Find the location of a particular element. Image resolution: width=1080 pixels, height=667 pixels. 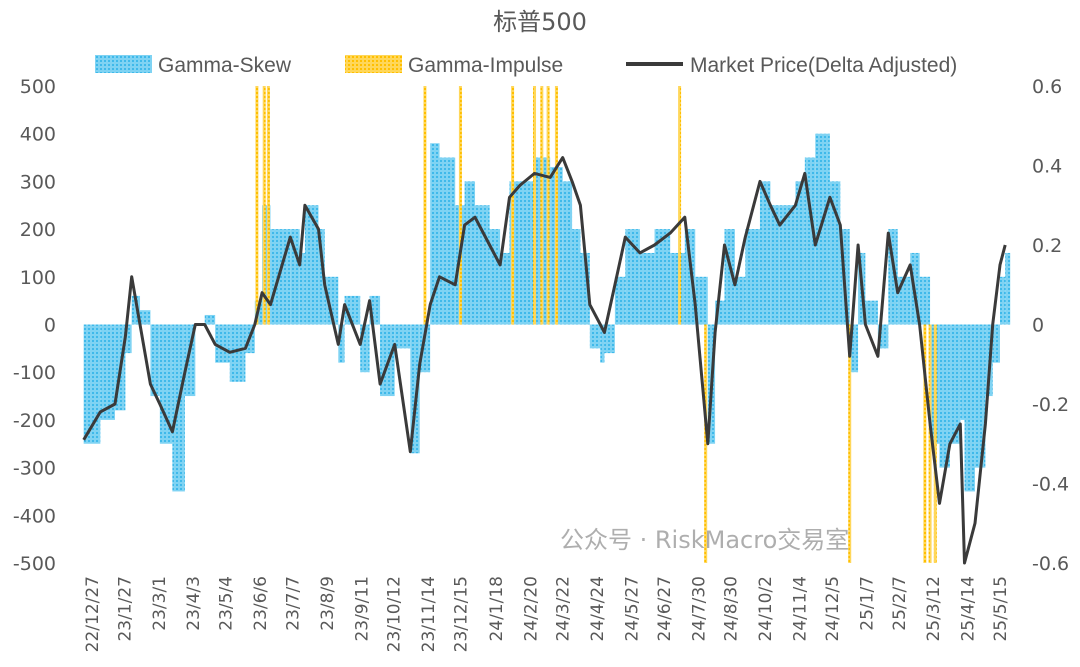

x-tick-label: 23/12/15 is located at coordinates (461, 614).